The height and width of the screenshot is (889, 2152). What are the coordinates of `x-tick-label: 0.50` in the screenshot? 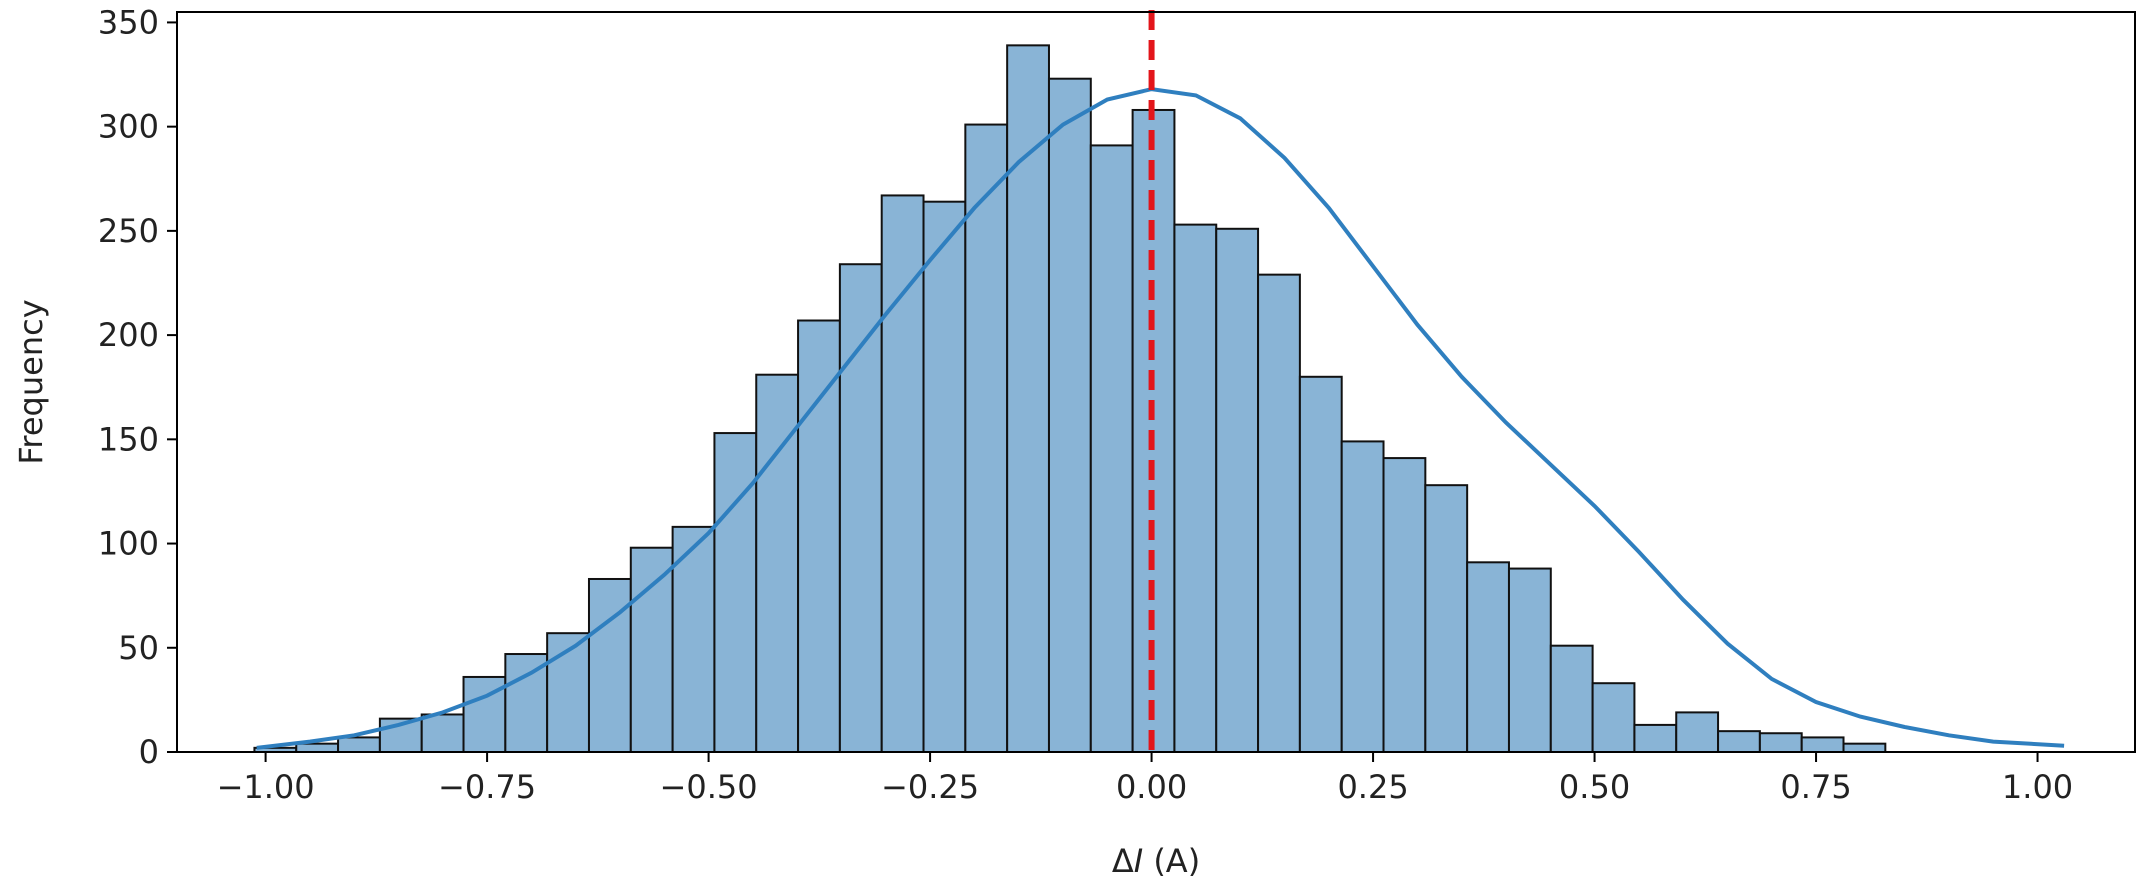 It's located at (1594, 787).